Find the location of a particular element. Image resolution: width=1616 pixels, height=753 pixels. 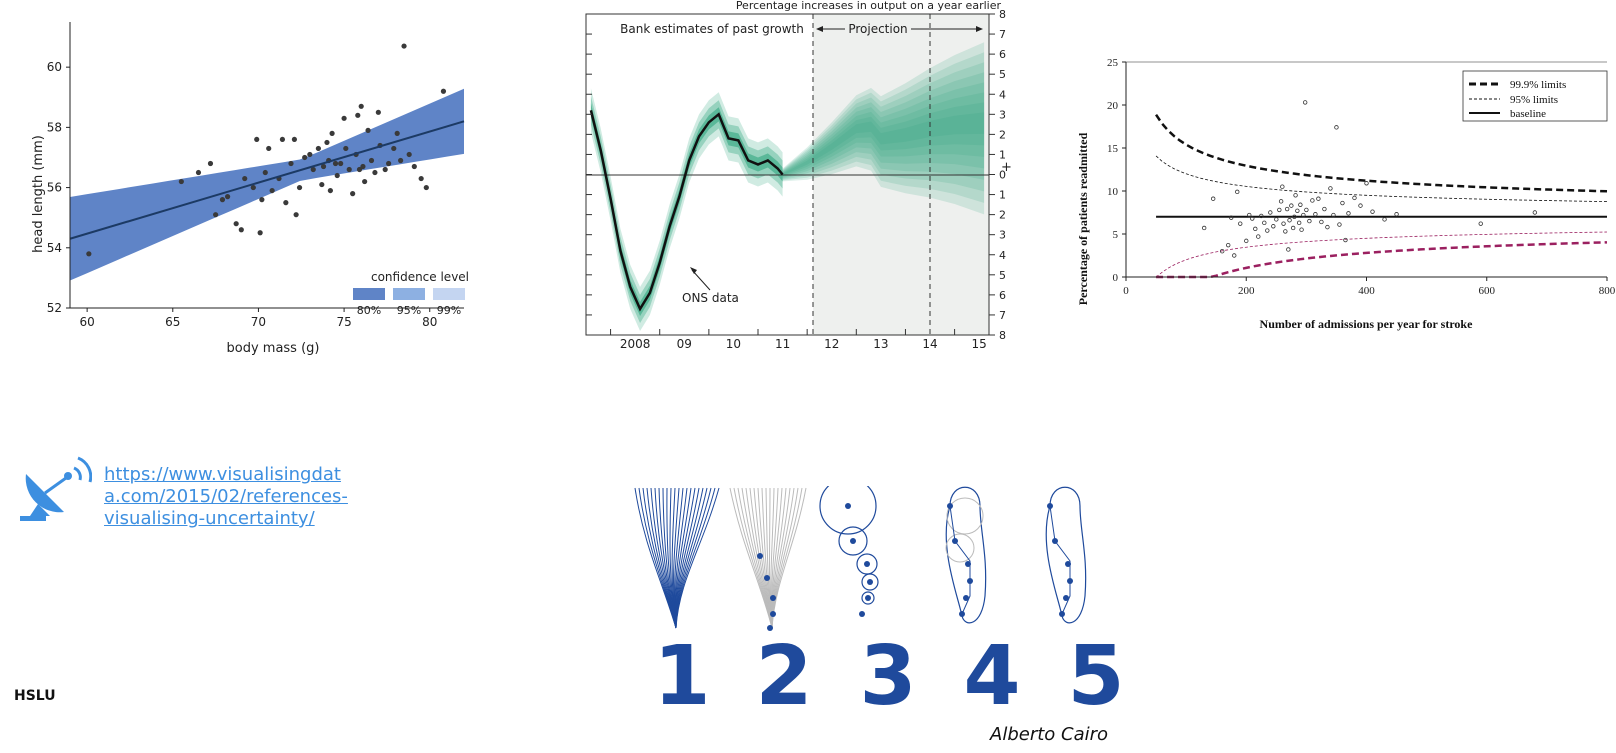

x-tick-label: 10 is located at coordinates (733, 344).